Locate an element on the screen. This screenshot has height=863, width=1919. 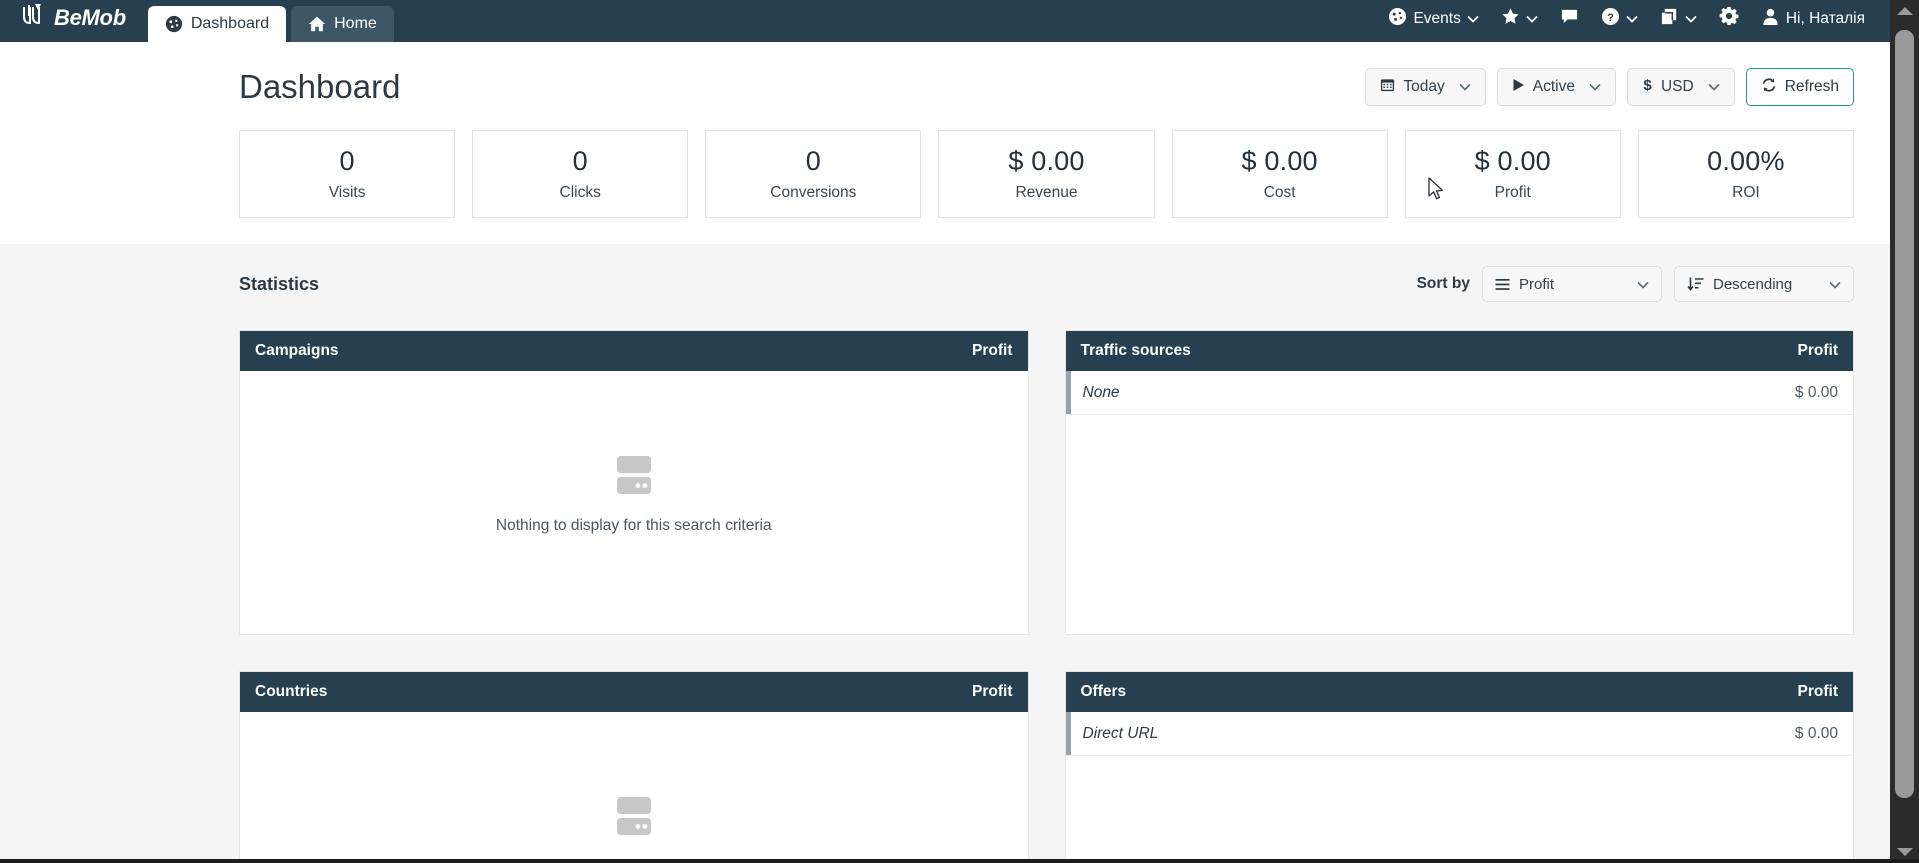
page-scrollbar is located at coordinates (1904, 431).